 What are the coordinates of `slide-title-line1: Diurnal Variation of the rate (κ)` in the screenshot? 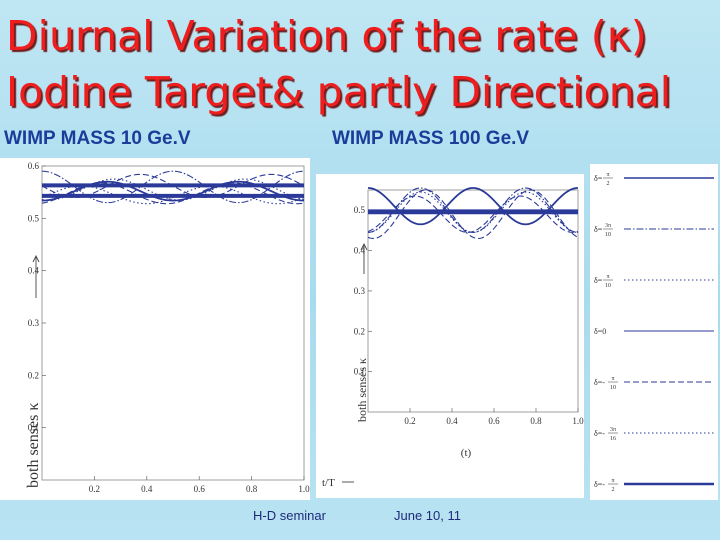 It's located at (326, 36).